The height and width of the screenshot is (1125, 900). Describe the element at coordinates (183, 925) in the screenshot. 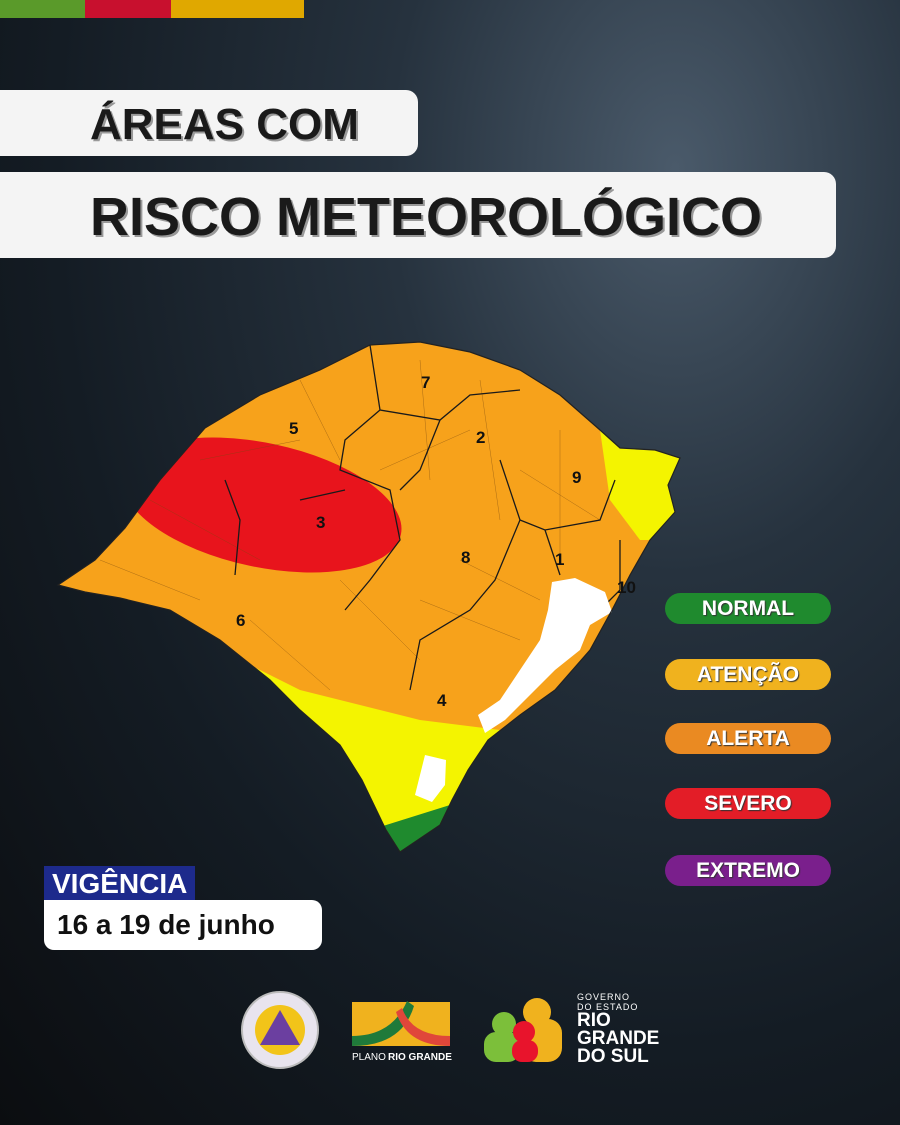

I see `validity-dates: 16 a 19 de junho` at that location.